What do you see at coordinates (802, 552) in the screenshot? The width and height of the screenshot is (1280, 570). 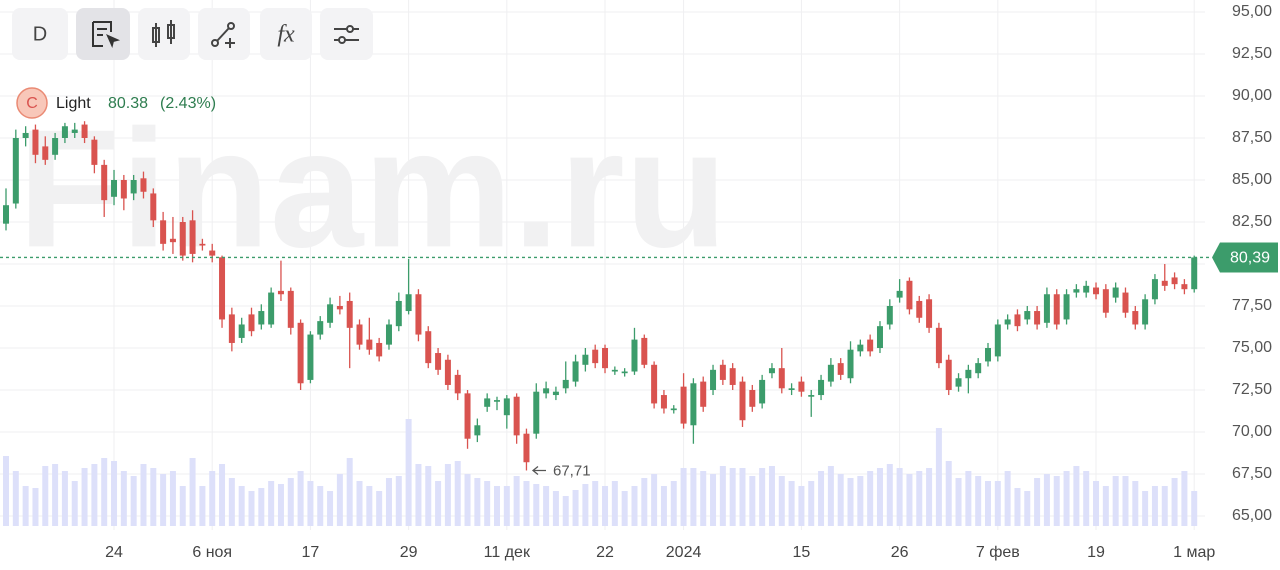 I see `x-tick-label: 15` at bounding box center [802, 552].